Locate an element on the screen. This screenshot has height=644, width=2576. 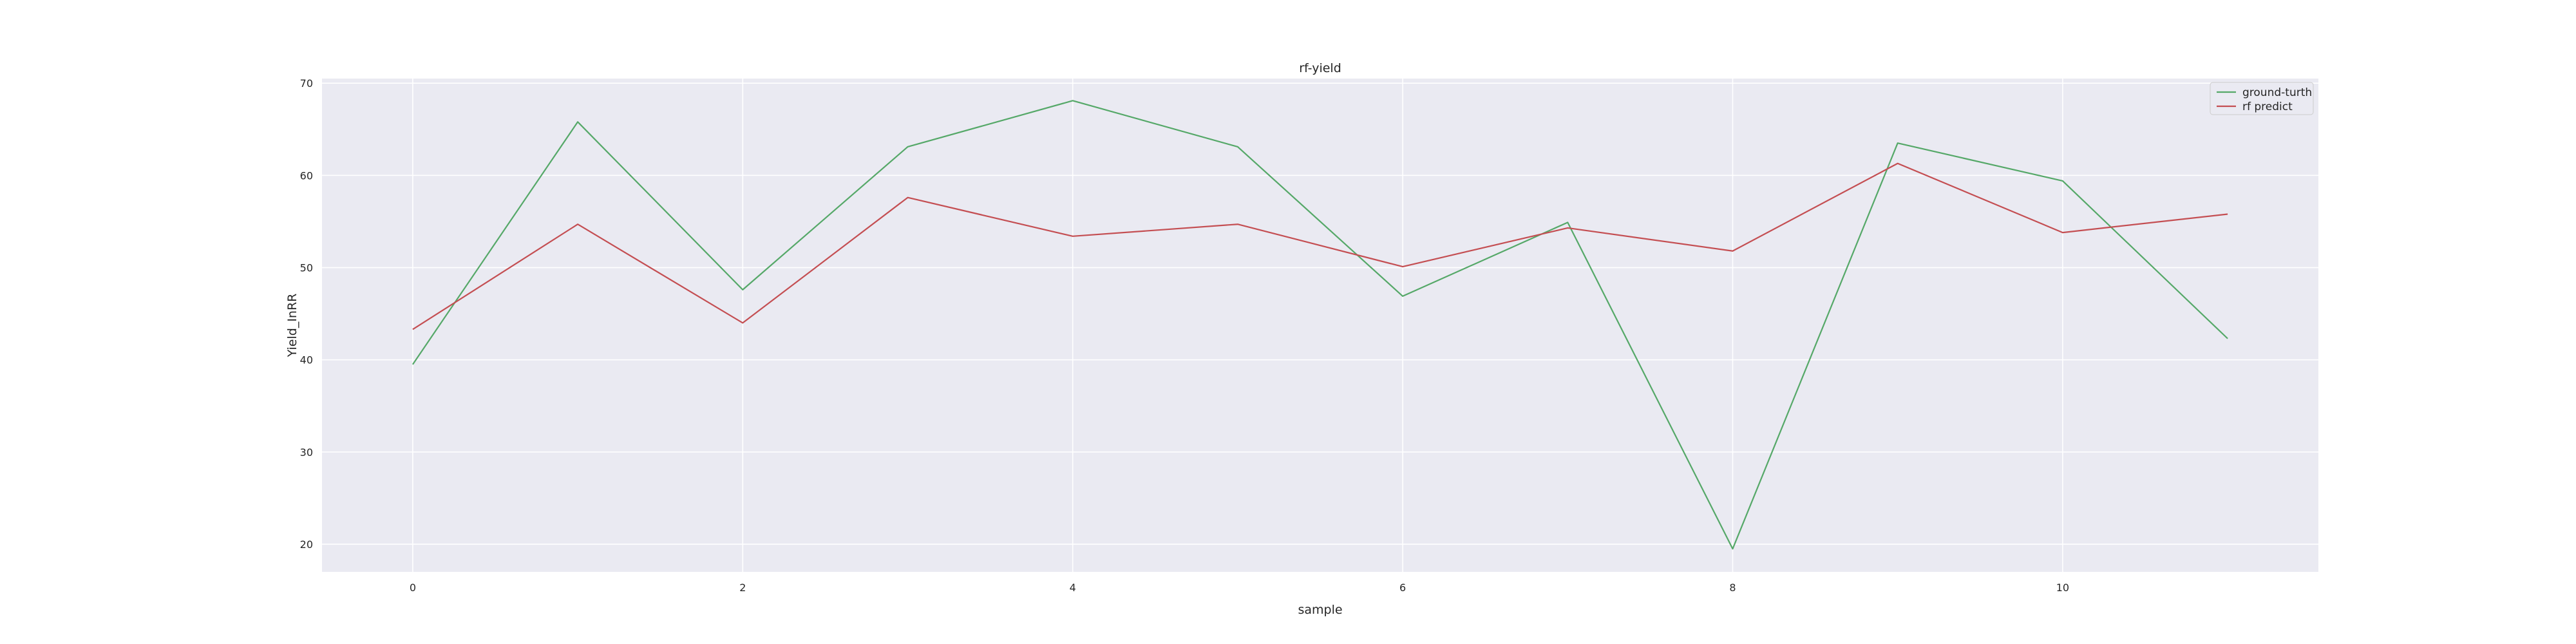
y-axis-label: Yield_InRR is located at coordinates (292, 326).